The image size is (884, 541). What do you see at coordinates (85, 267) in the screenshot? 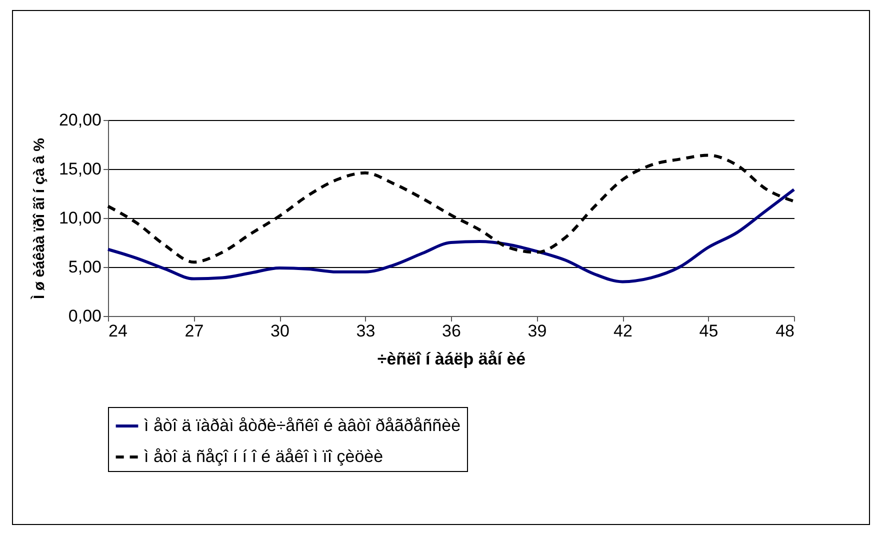
I see `y-tick-label: 5,00` at bounding box center [85, 267].